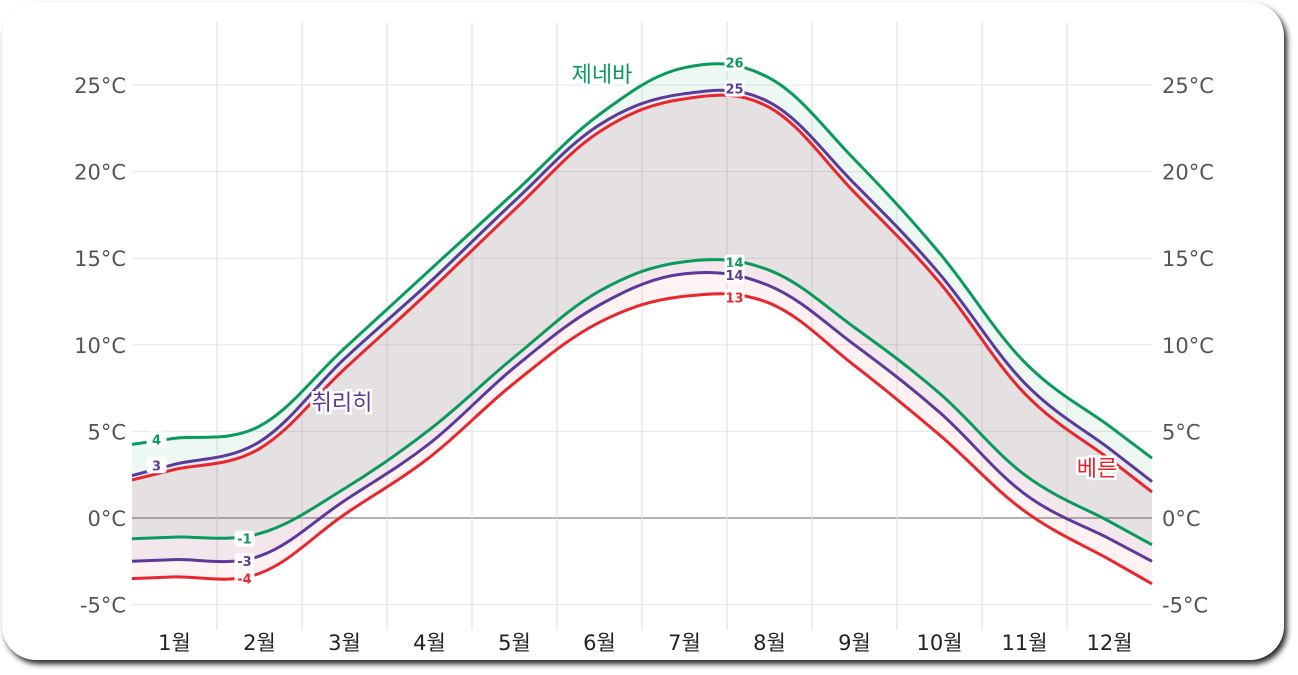 The image size is (1298, 675). I want to click on x-tick-8: 8월, so click(769, 643).